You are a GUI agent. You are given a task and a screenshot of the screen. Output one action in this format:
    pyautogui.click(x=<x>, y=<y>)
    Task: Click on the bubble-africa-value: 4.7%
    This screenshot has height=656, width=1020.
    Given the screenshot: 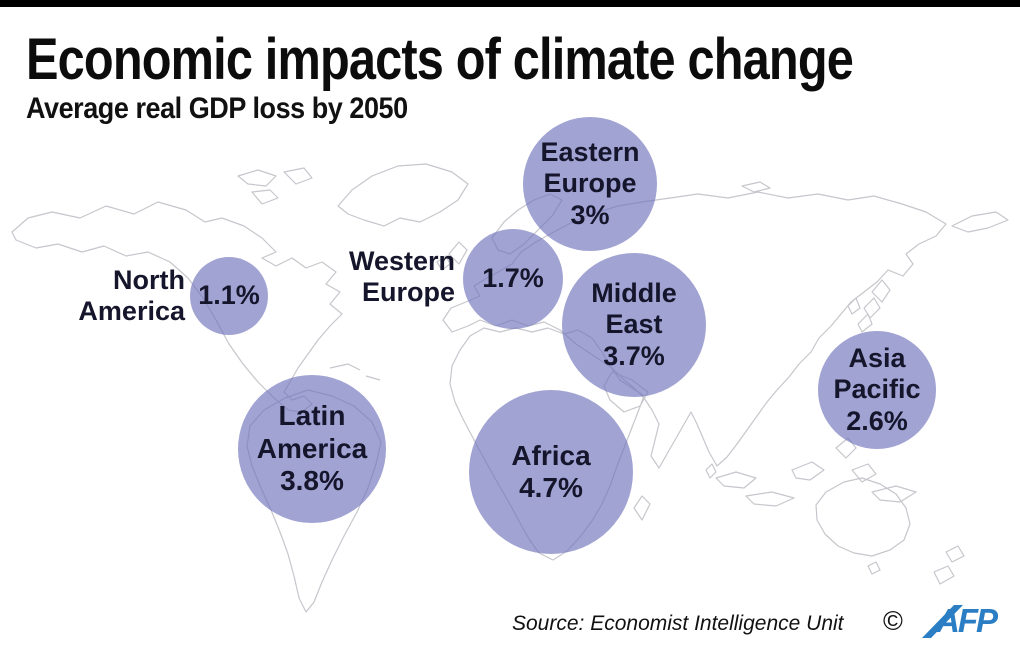 What is the action you would take?
    pyautogui.click(x=551, y=487)
    